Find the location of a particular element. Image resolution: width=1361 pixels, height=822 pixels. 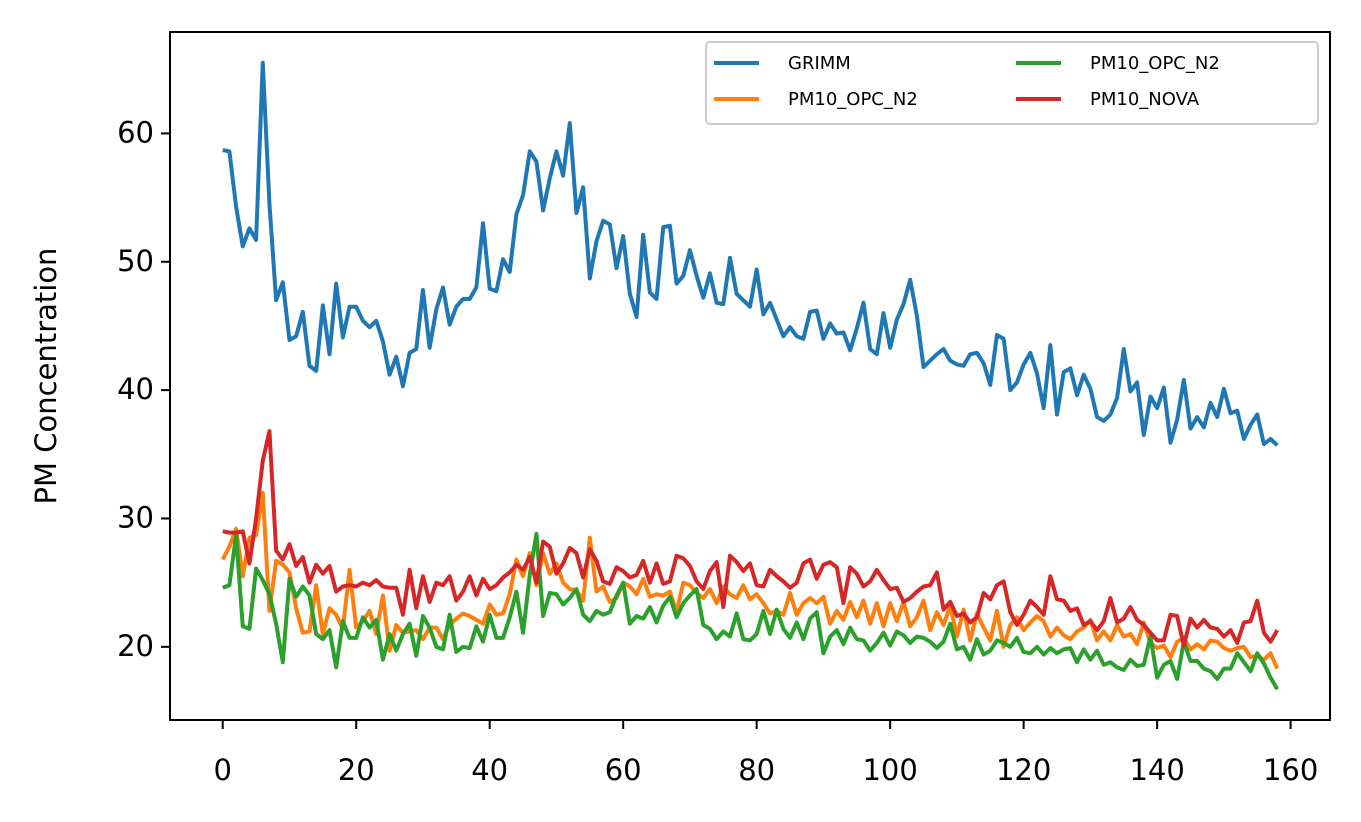

y-tick-label: 50 is located at coordinates (135, 261).